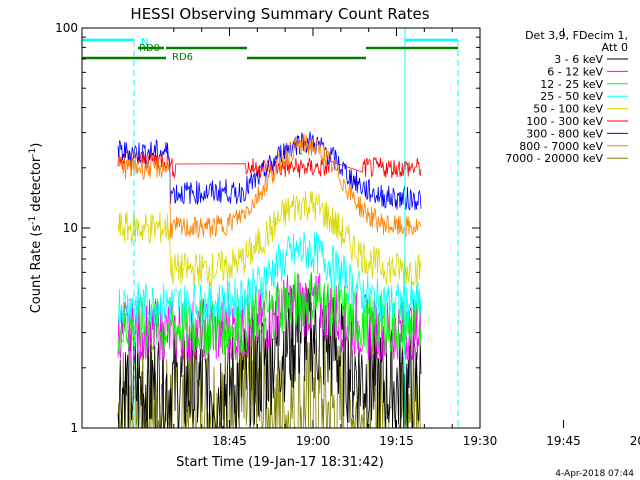 Image resolution: width=640 pixels, height=480 pixels. What do you see at coordinates (144, 42) in the screenshot?
I see `night-flag-label: N` at bounding box center [144, 42].